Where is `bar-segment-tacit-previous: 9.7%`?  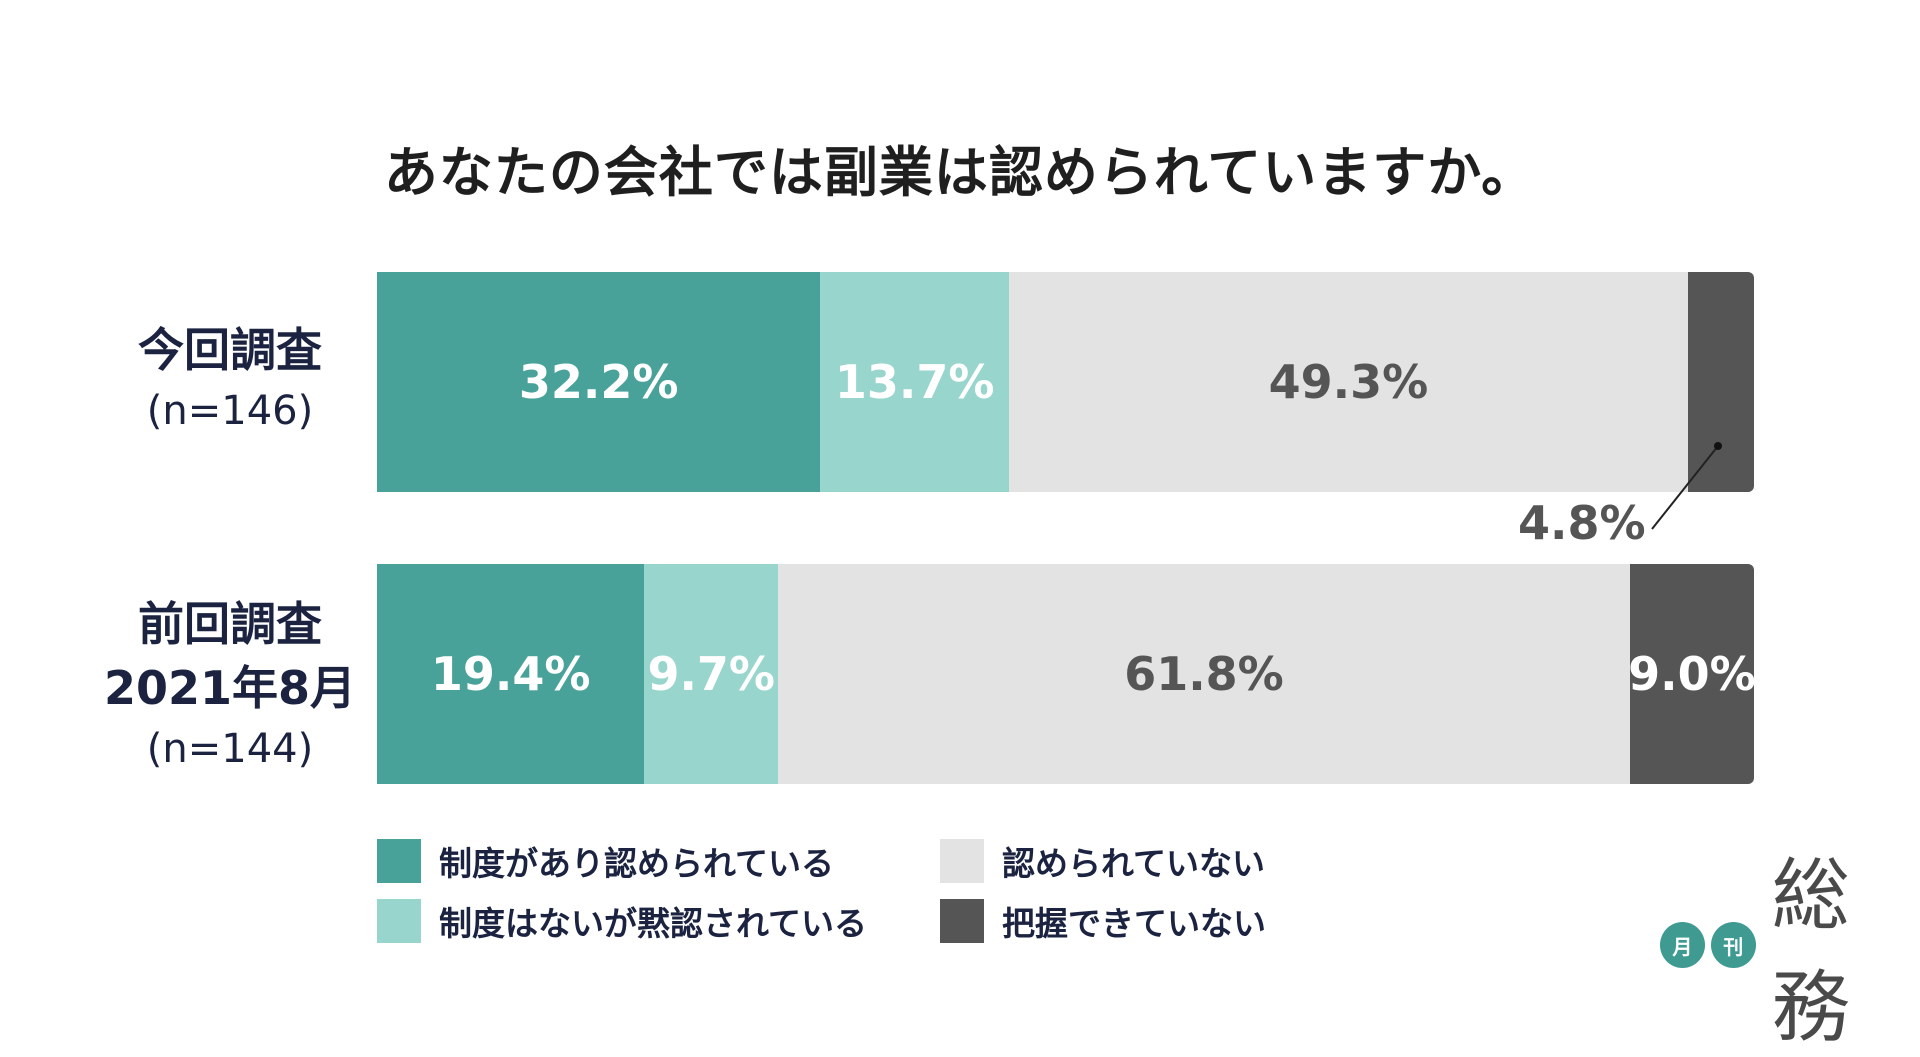 bar-segment-tacit-previous: 9.7% is located at coordinates (711, 674).